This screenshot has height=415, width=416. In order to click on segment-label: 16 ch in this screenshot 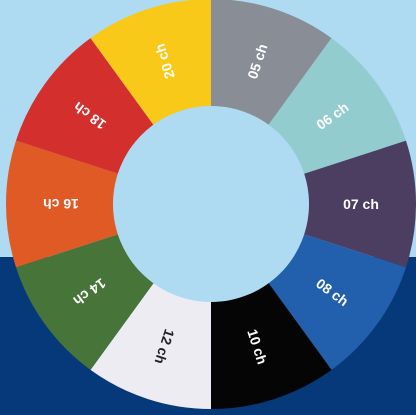, I will do `click(61, 204)`.